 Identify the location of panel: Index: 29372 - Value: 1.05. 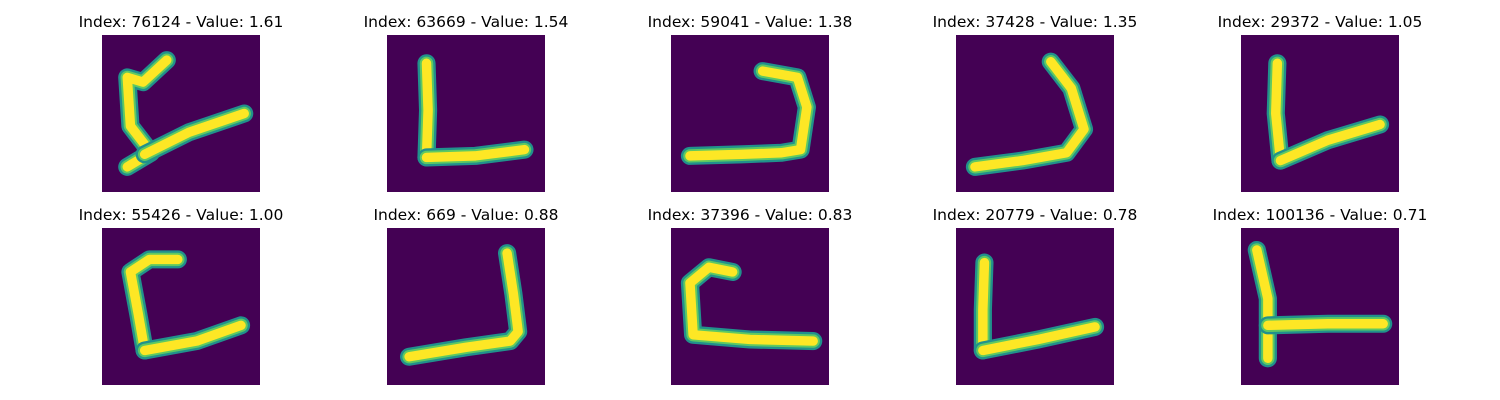
(1320, 103).